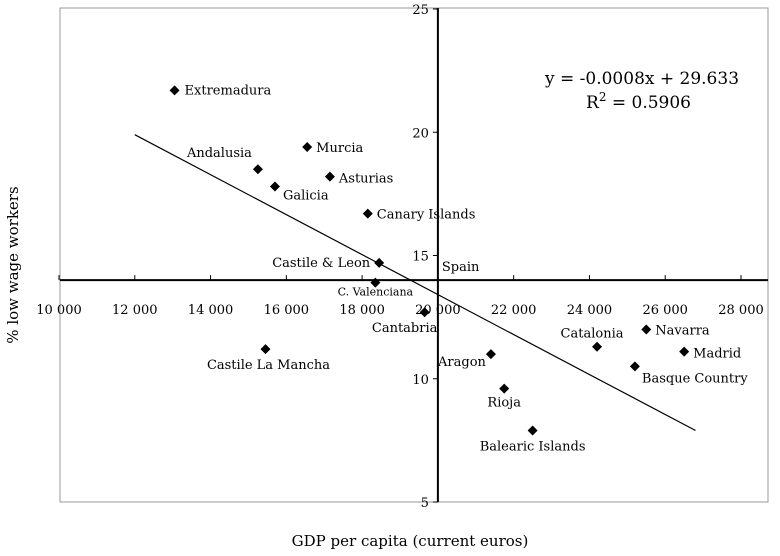 The width and height of the screenshot is (780, 556). I want to click on point-label: Castile & Leon, so click(321, 263).